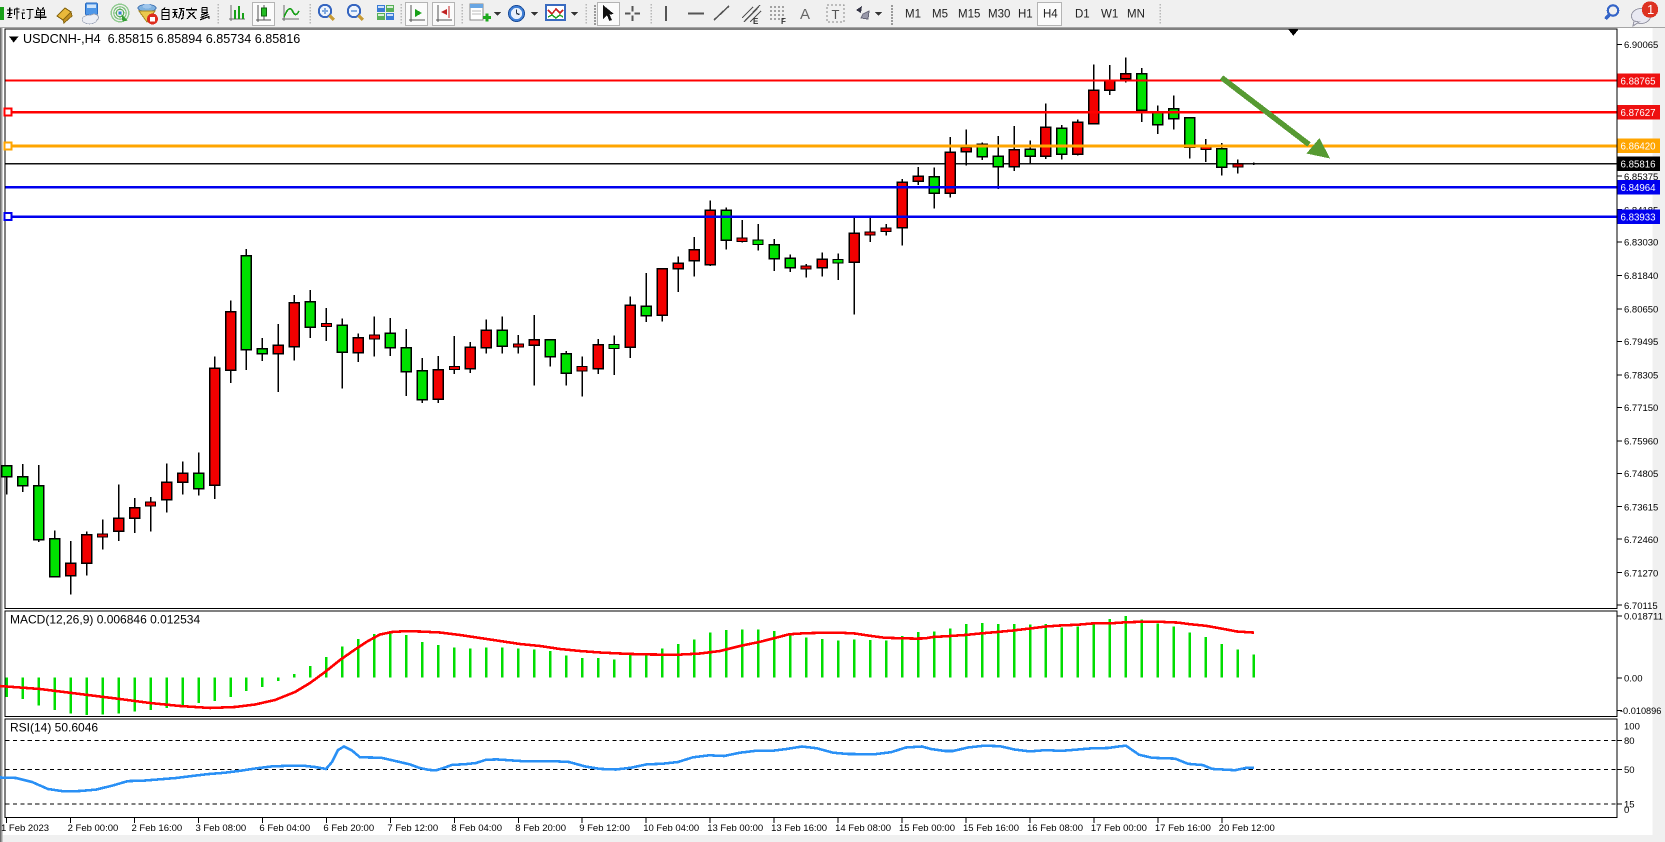 The width and height of the screenshot is (1665, 842). What do you see at coordinates (671, 828) in the screenshot?
I see `svg-text: 10 Feb 04:00` at bounding box center [671, 828].